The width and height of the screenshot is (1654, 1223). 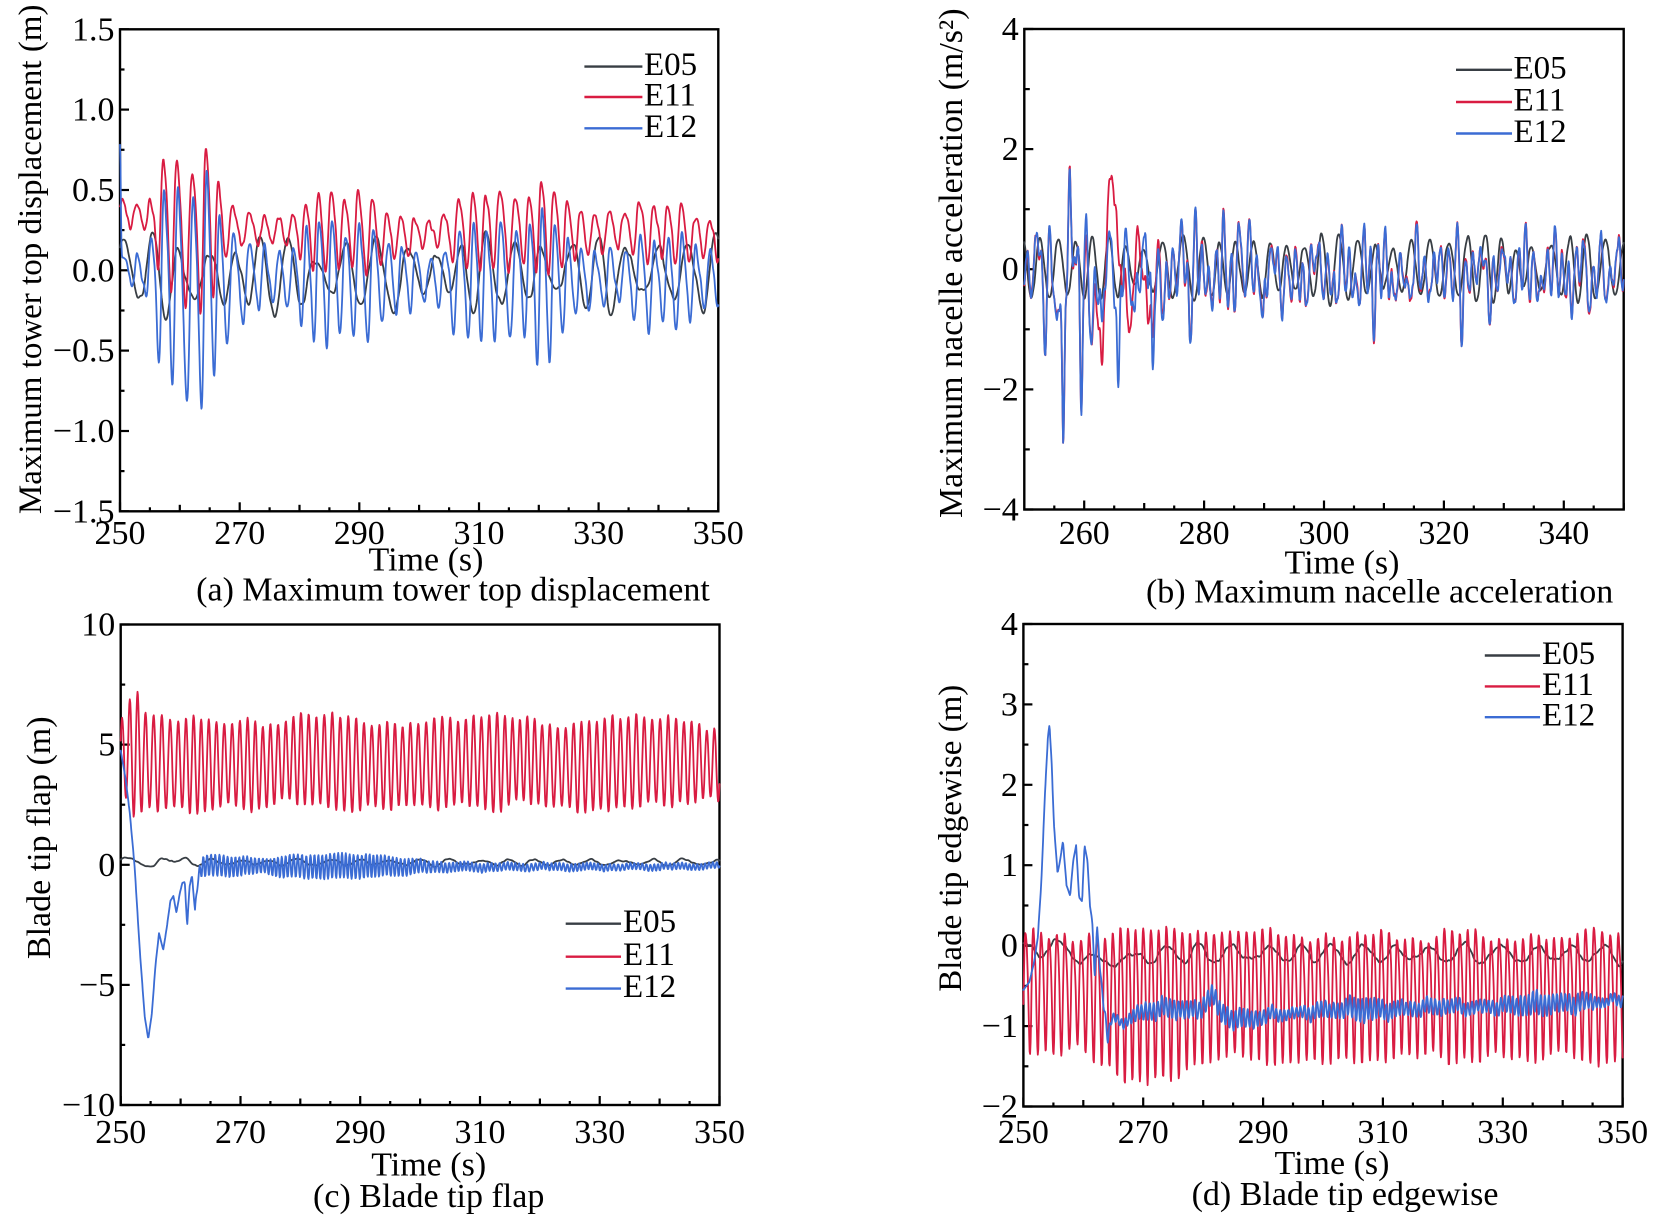 What do you see at coordinates (951, 838) in the screenshot?
I see `svg-text: Blade tip edgewise (m)` at bounding box center [951, 838].